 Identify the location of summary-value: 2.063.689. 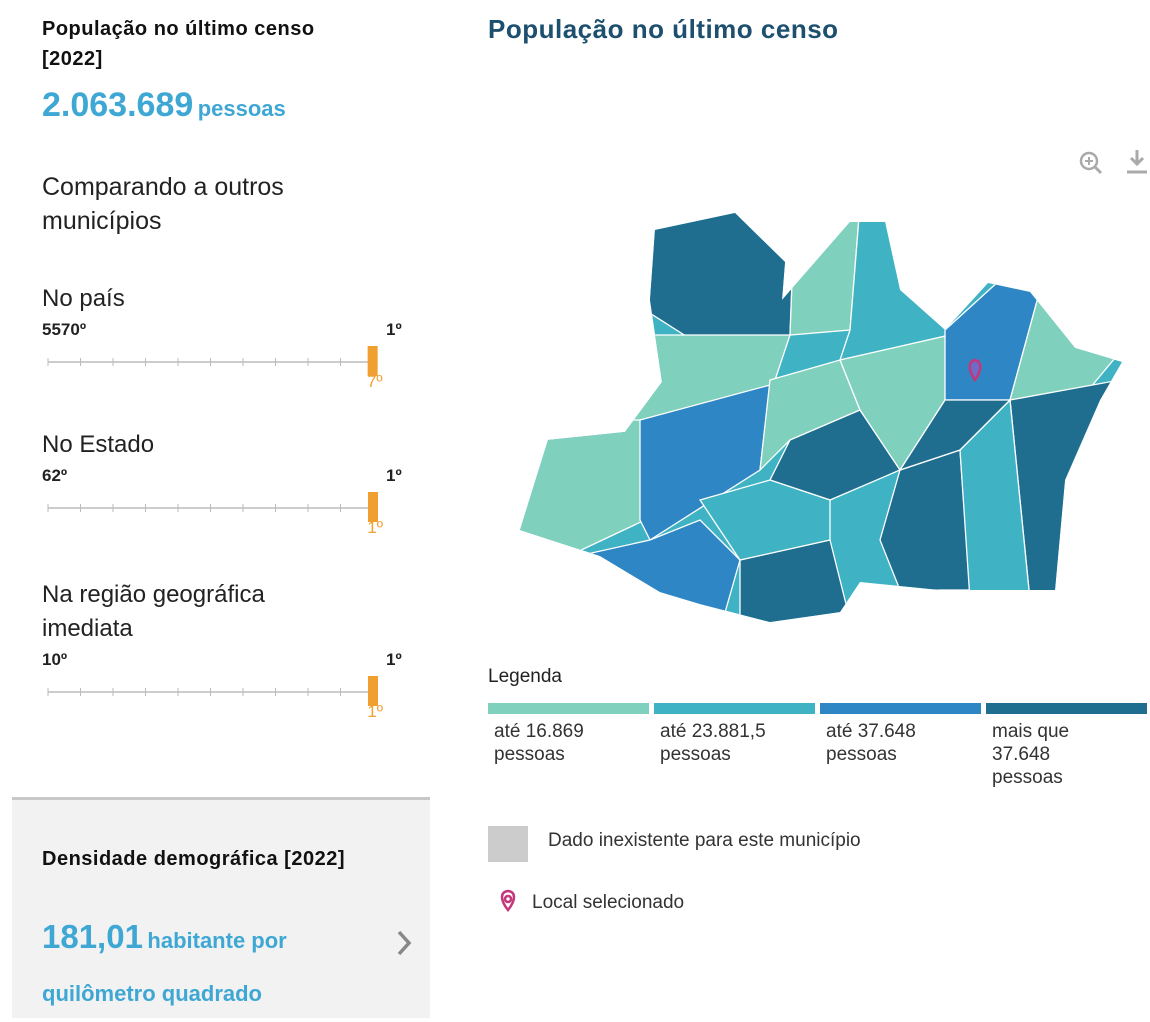
(118, 105).